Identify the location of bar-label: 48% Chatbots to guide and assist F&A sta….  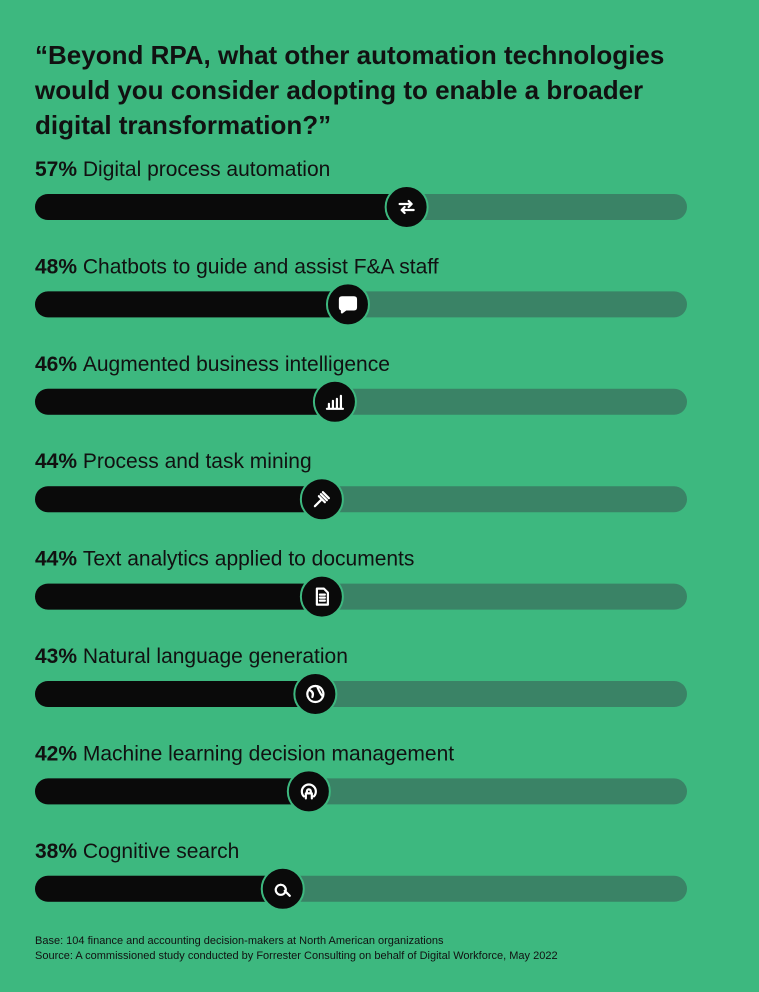
(237, 266).